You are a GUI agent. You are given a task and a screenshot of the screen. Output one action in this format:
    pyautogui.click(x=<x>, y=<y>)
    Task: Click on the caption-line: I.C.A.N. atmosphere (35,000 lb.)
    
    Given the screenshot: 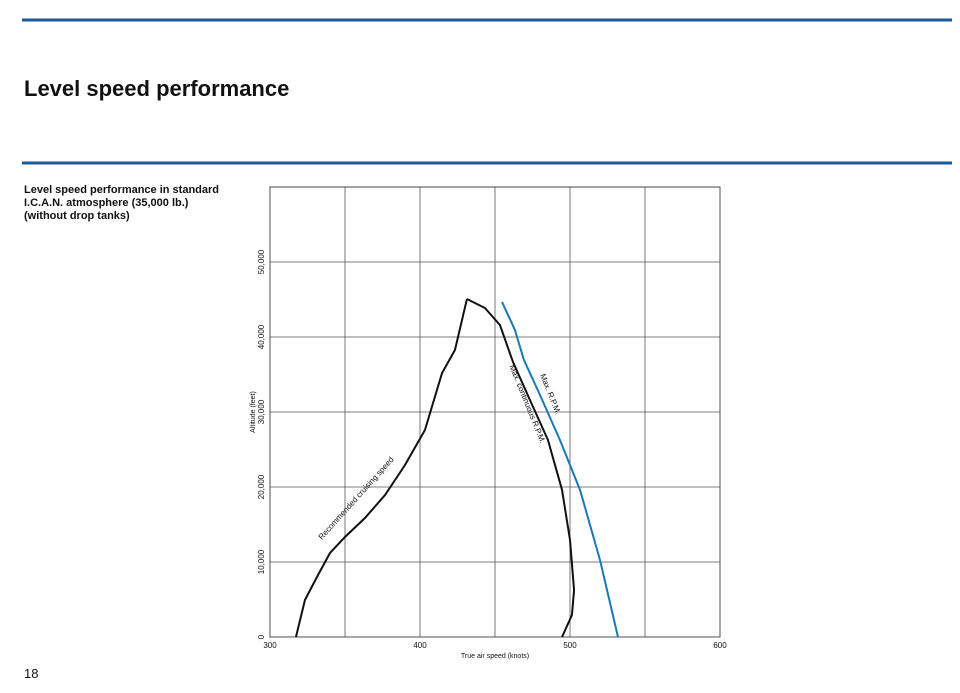 What is the action you would take?
    pyautogui.click(x=106, y=203)
    